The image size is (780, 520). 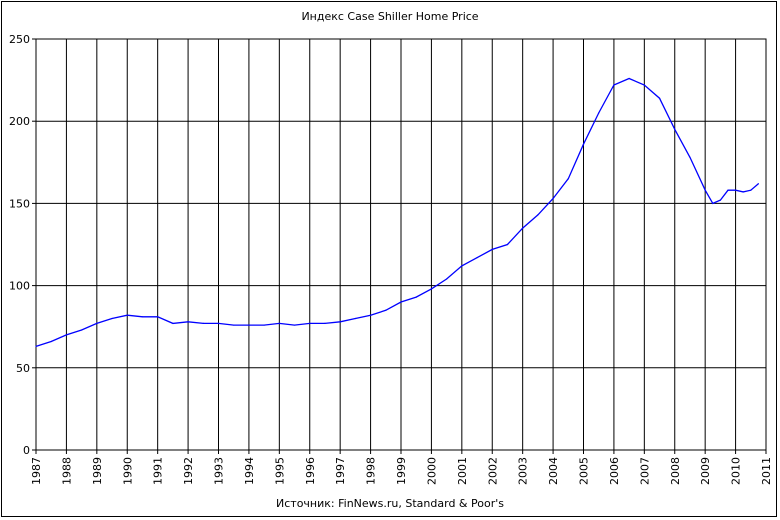 I want to click on y-tick-label: 50, so click(x=23, y=368).